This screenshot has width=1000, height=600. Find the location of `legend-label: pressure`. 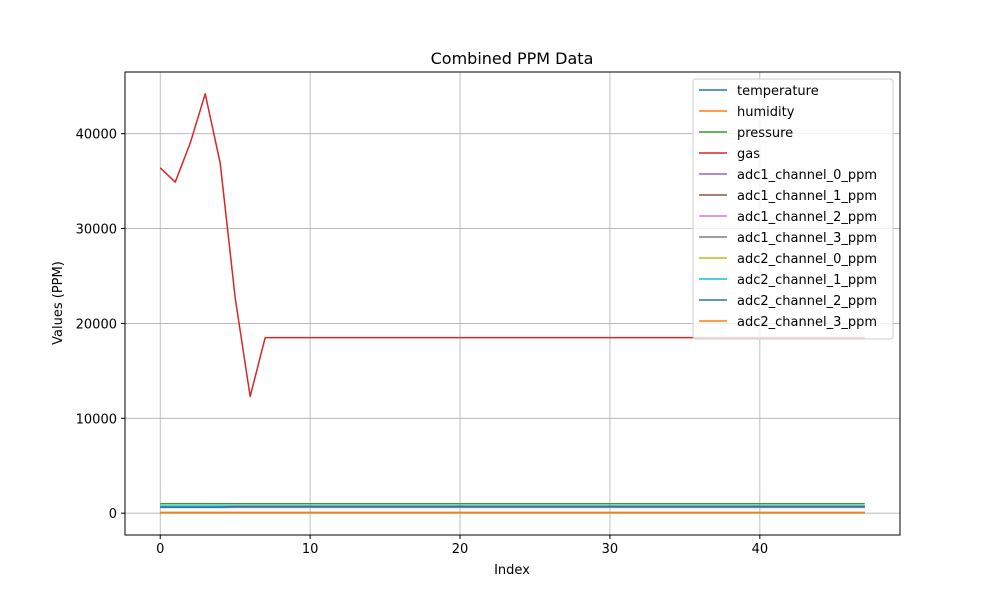

legend-label: pressure is located at coordinates (765, 133).